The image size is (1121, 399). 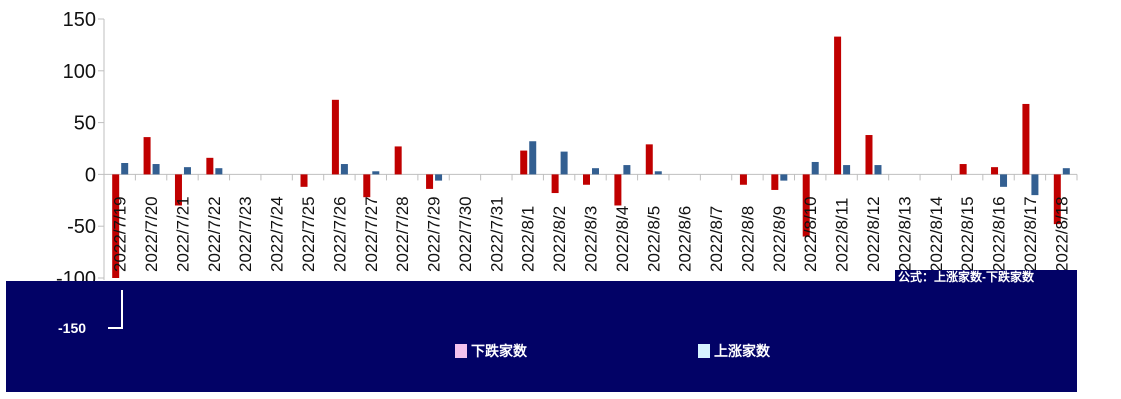 What do you see at coordinates (90, 175) in the screenshot?
I see `y-tick-label: 0` at bounding box center [90, 175].